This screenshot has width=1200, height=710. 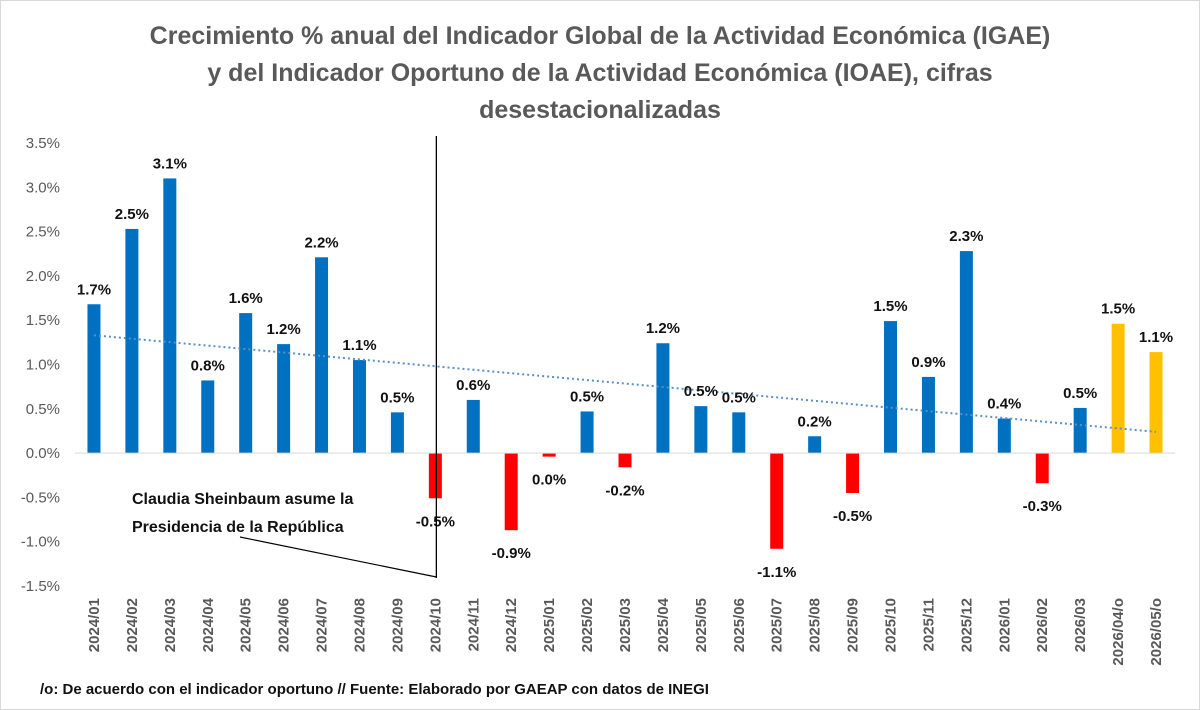 What do you see at coordinates (587, 396) in the screenshot?
I see `data-label-2025-02: 0.5%` at bounding box center [587, 396].